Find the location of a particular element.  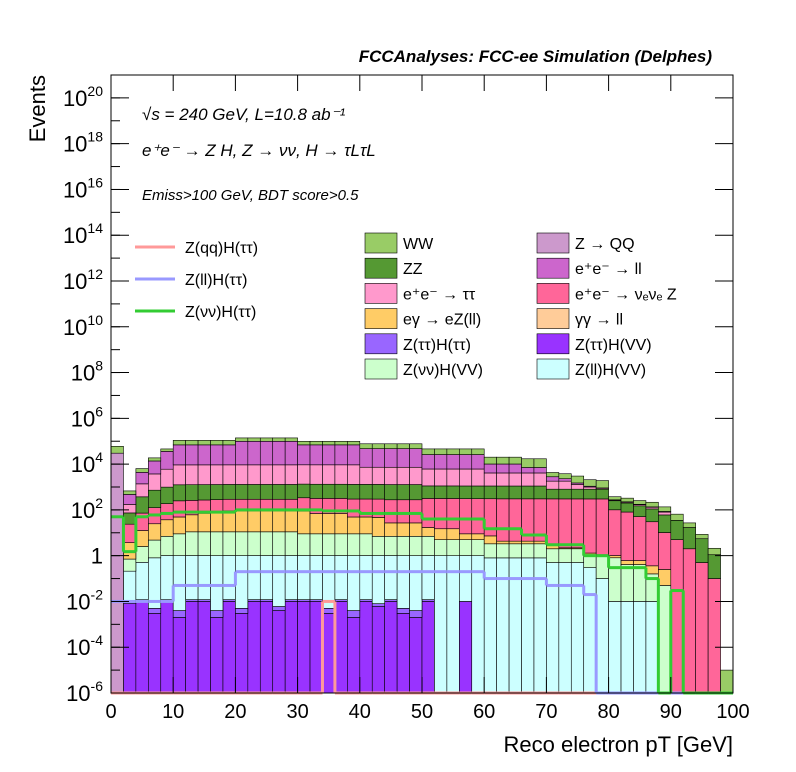

legend-label: e⁺e⁻ → ττ is located at coordinates (439, 294).